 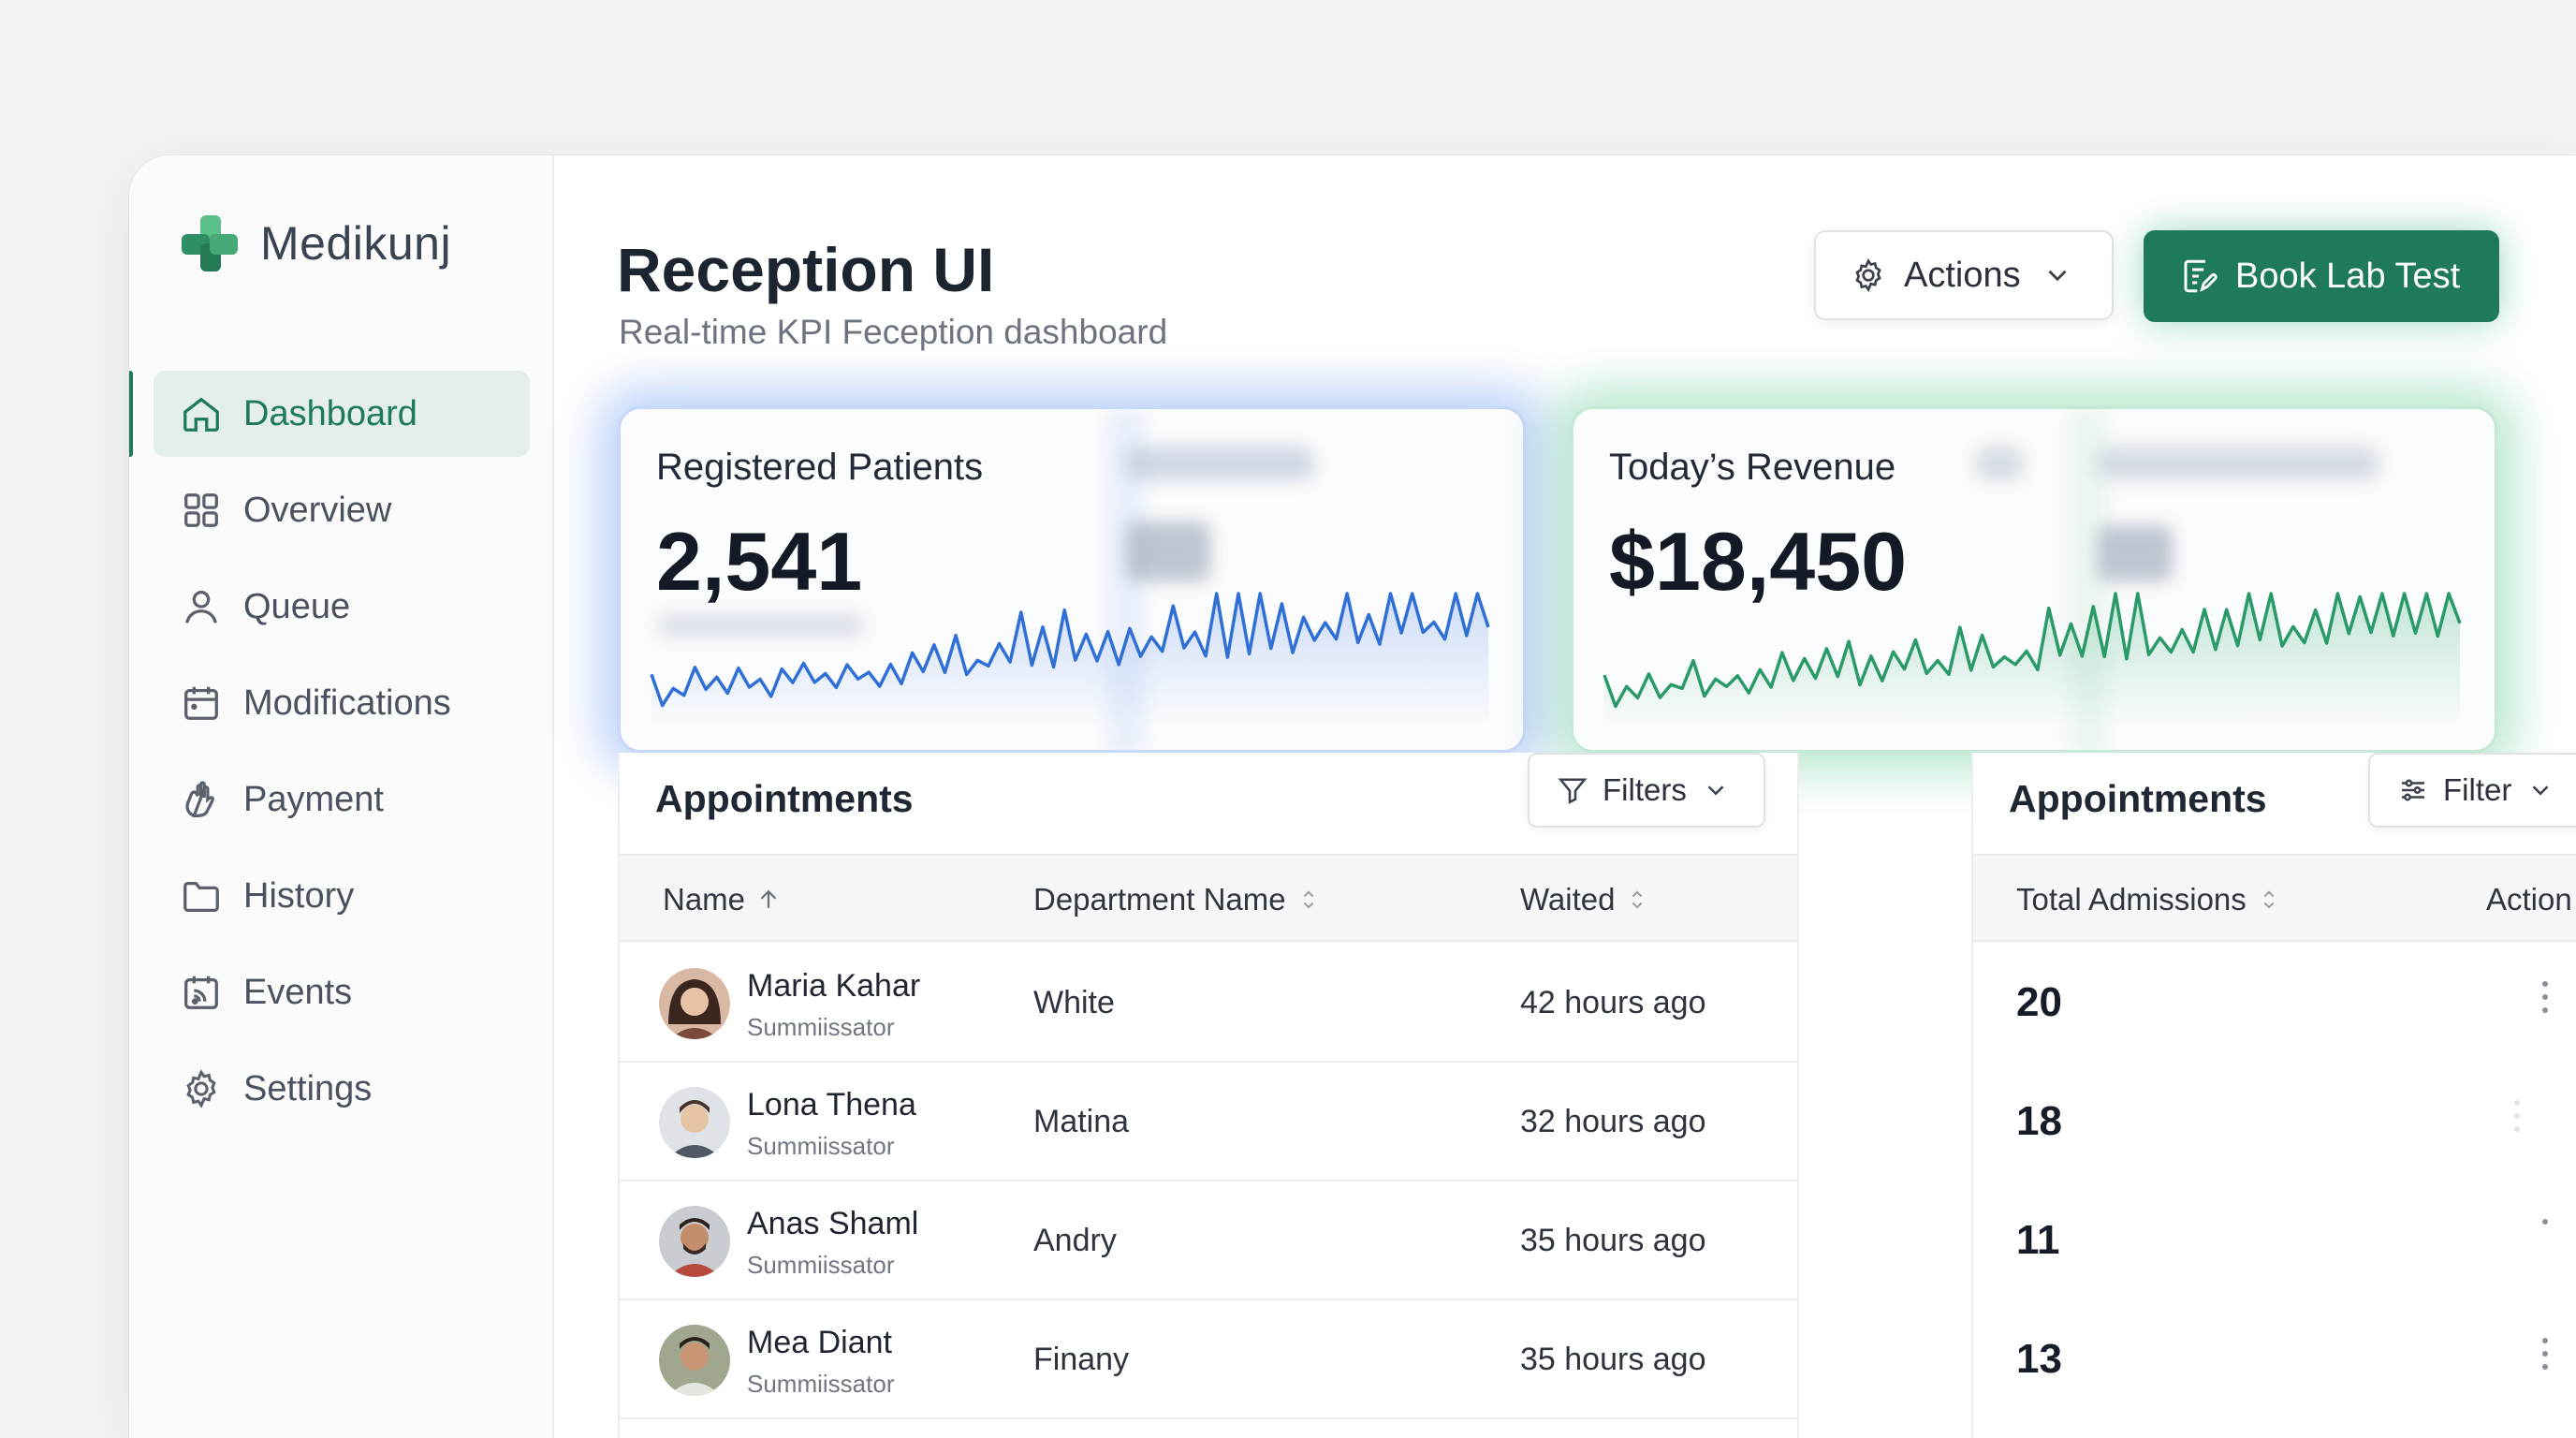 I want to click on sidebar-item-payment: Payment, so click(x=340, y=799).